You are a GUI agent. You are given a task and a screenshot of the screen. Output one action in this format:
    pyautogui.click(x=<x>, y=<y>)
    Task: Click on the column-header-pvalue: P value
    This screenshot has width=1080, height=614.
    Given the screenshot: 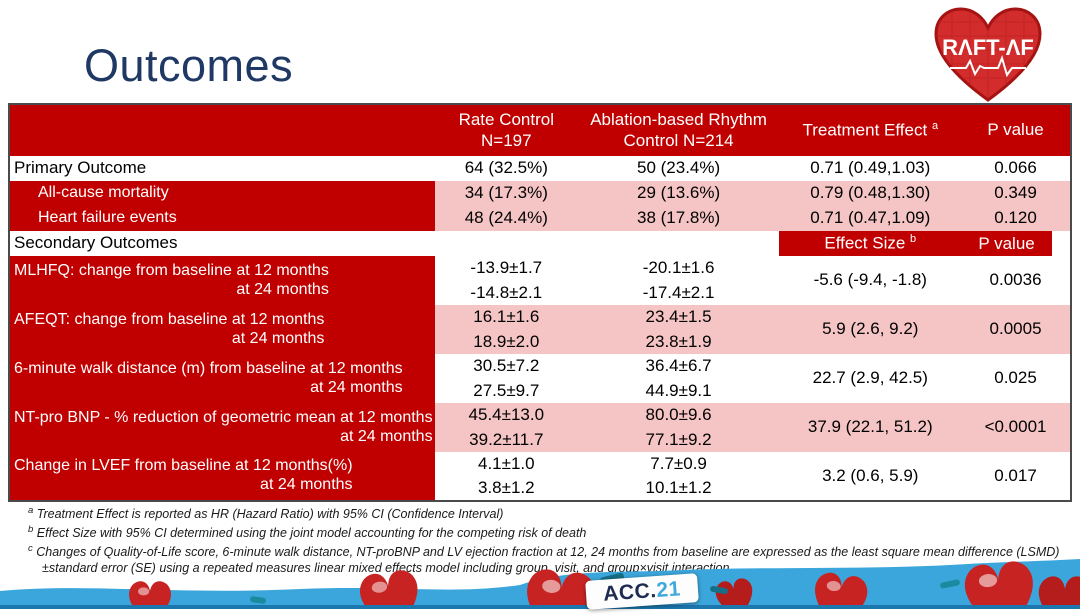 What is the action you would take?
    pyautogui.click(x=1016, y=130)
    